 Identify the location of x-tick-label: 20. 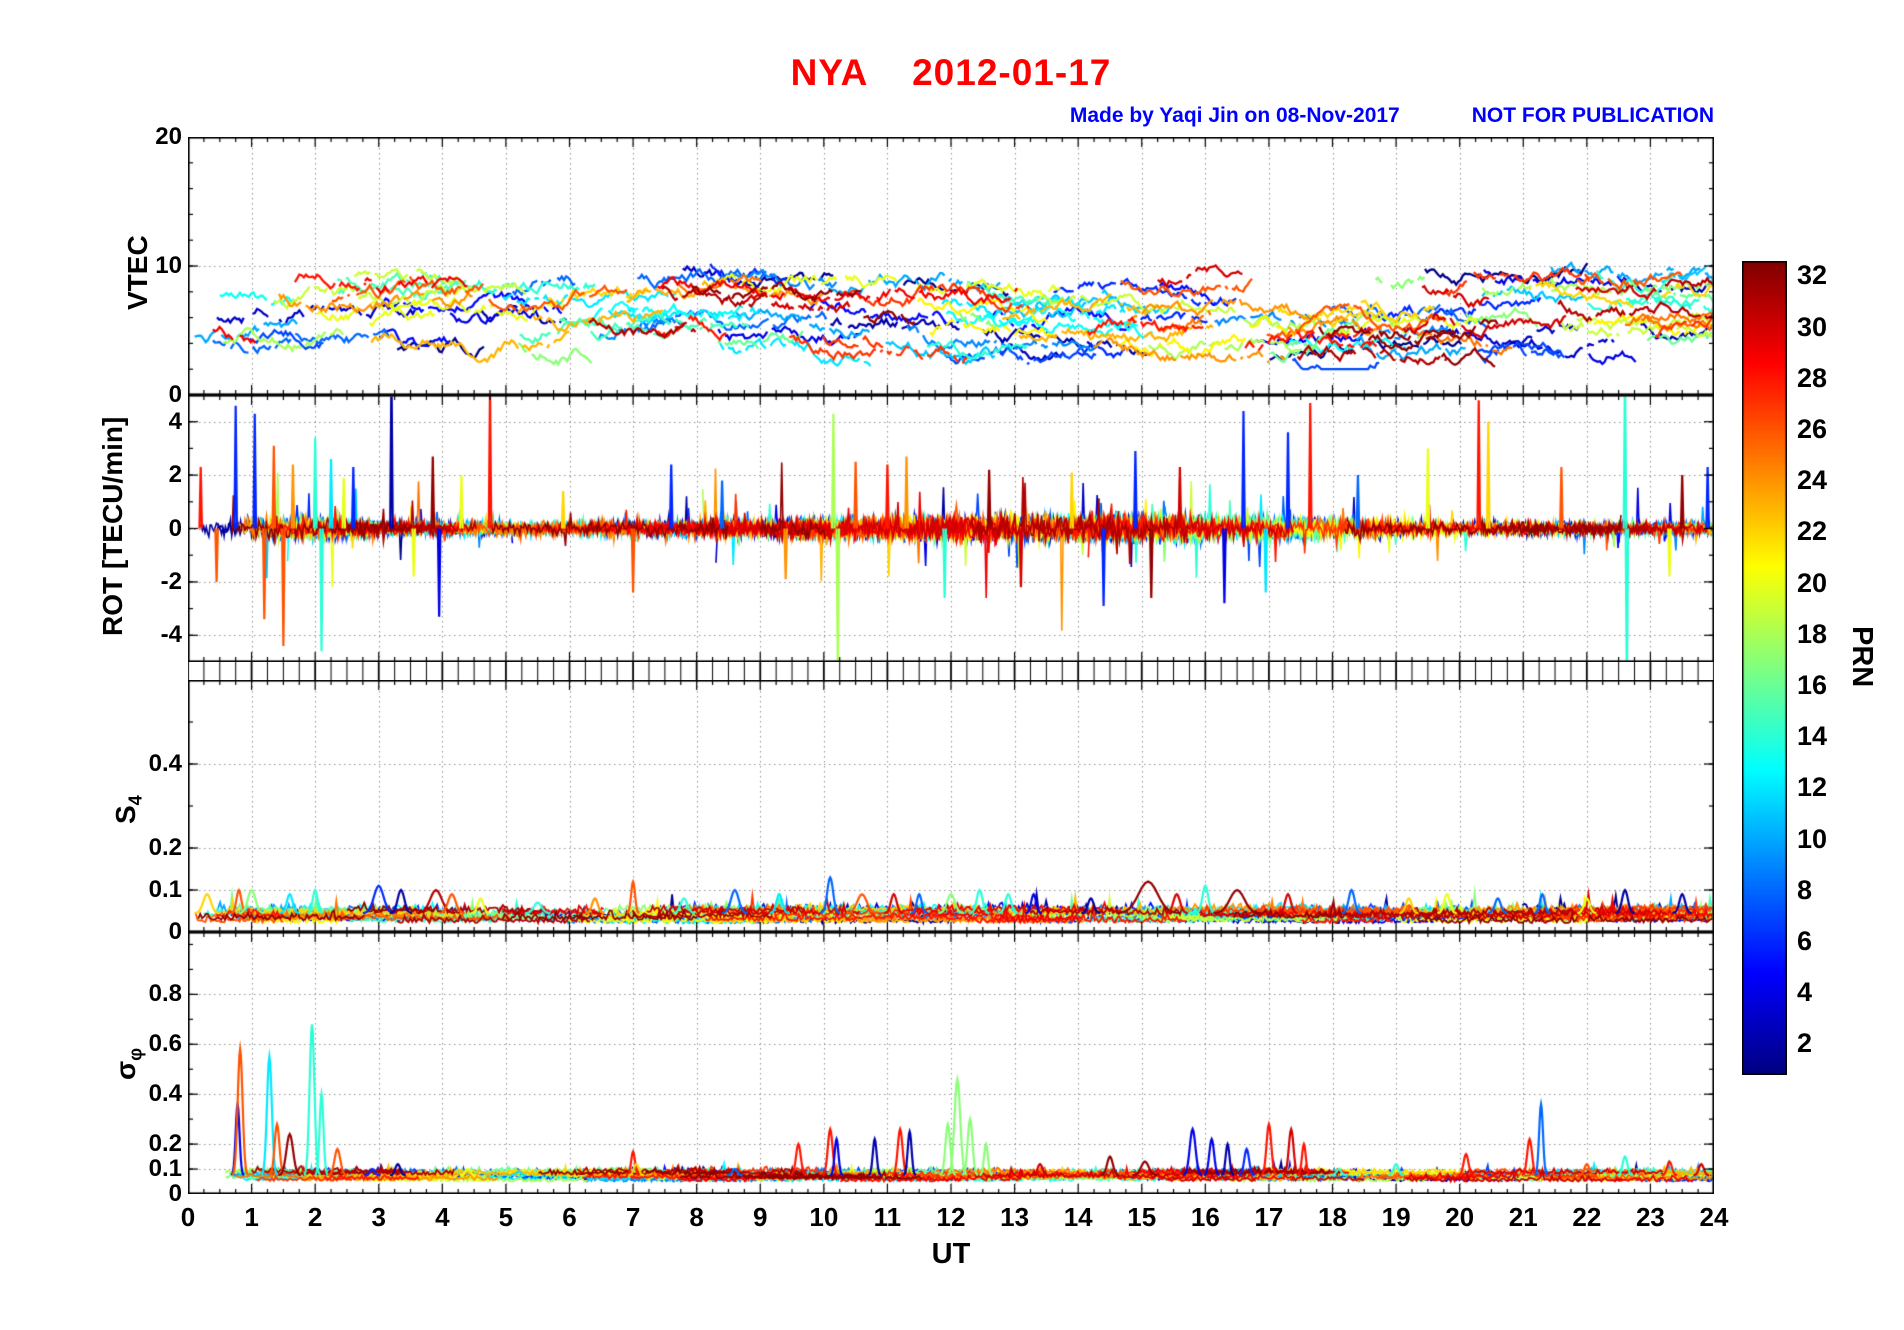
(1460, 1217).